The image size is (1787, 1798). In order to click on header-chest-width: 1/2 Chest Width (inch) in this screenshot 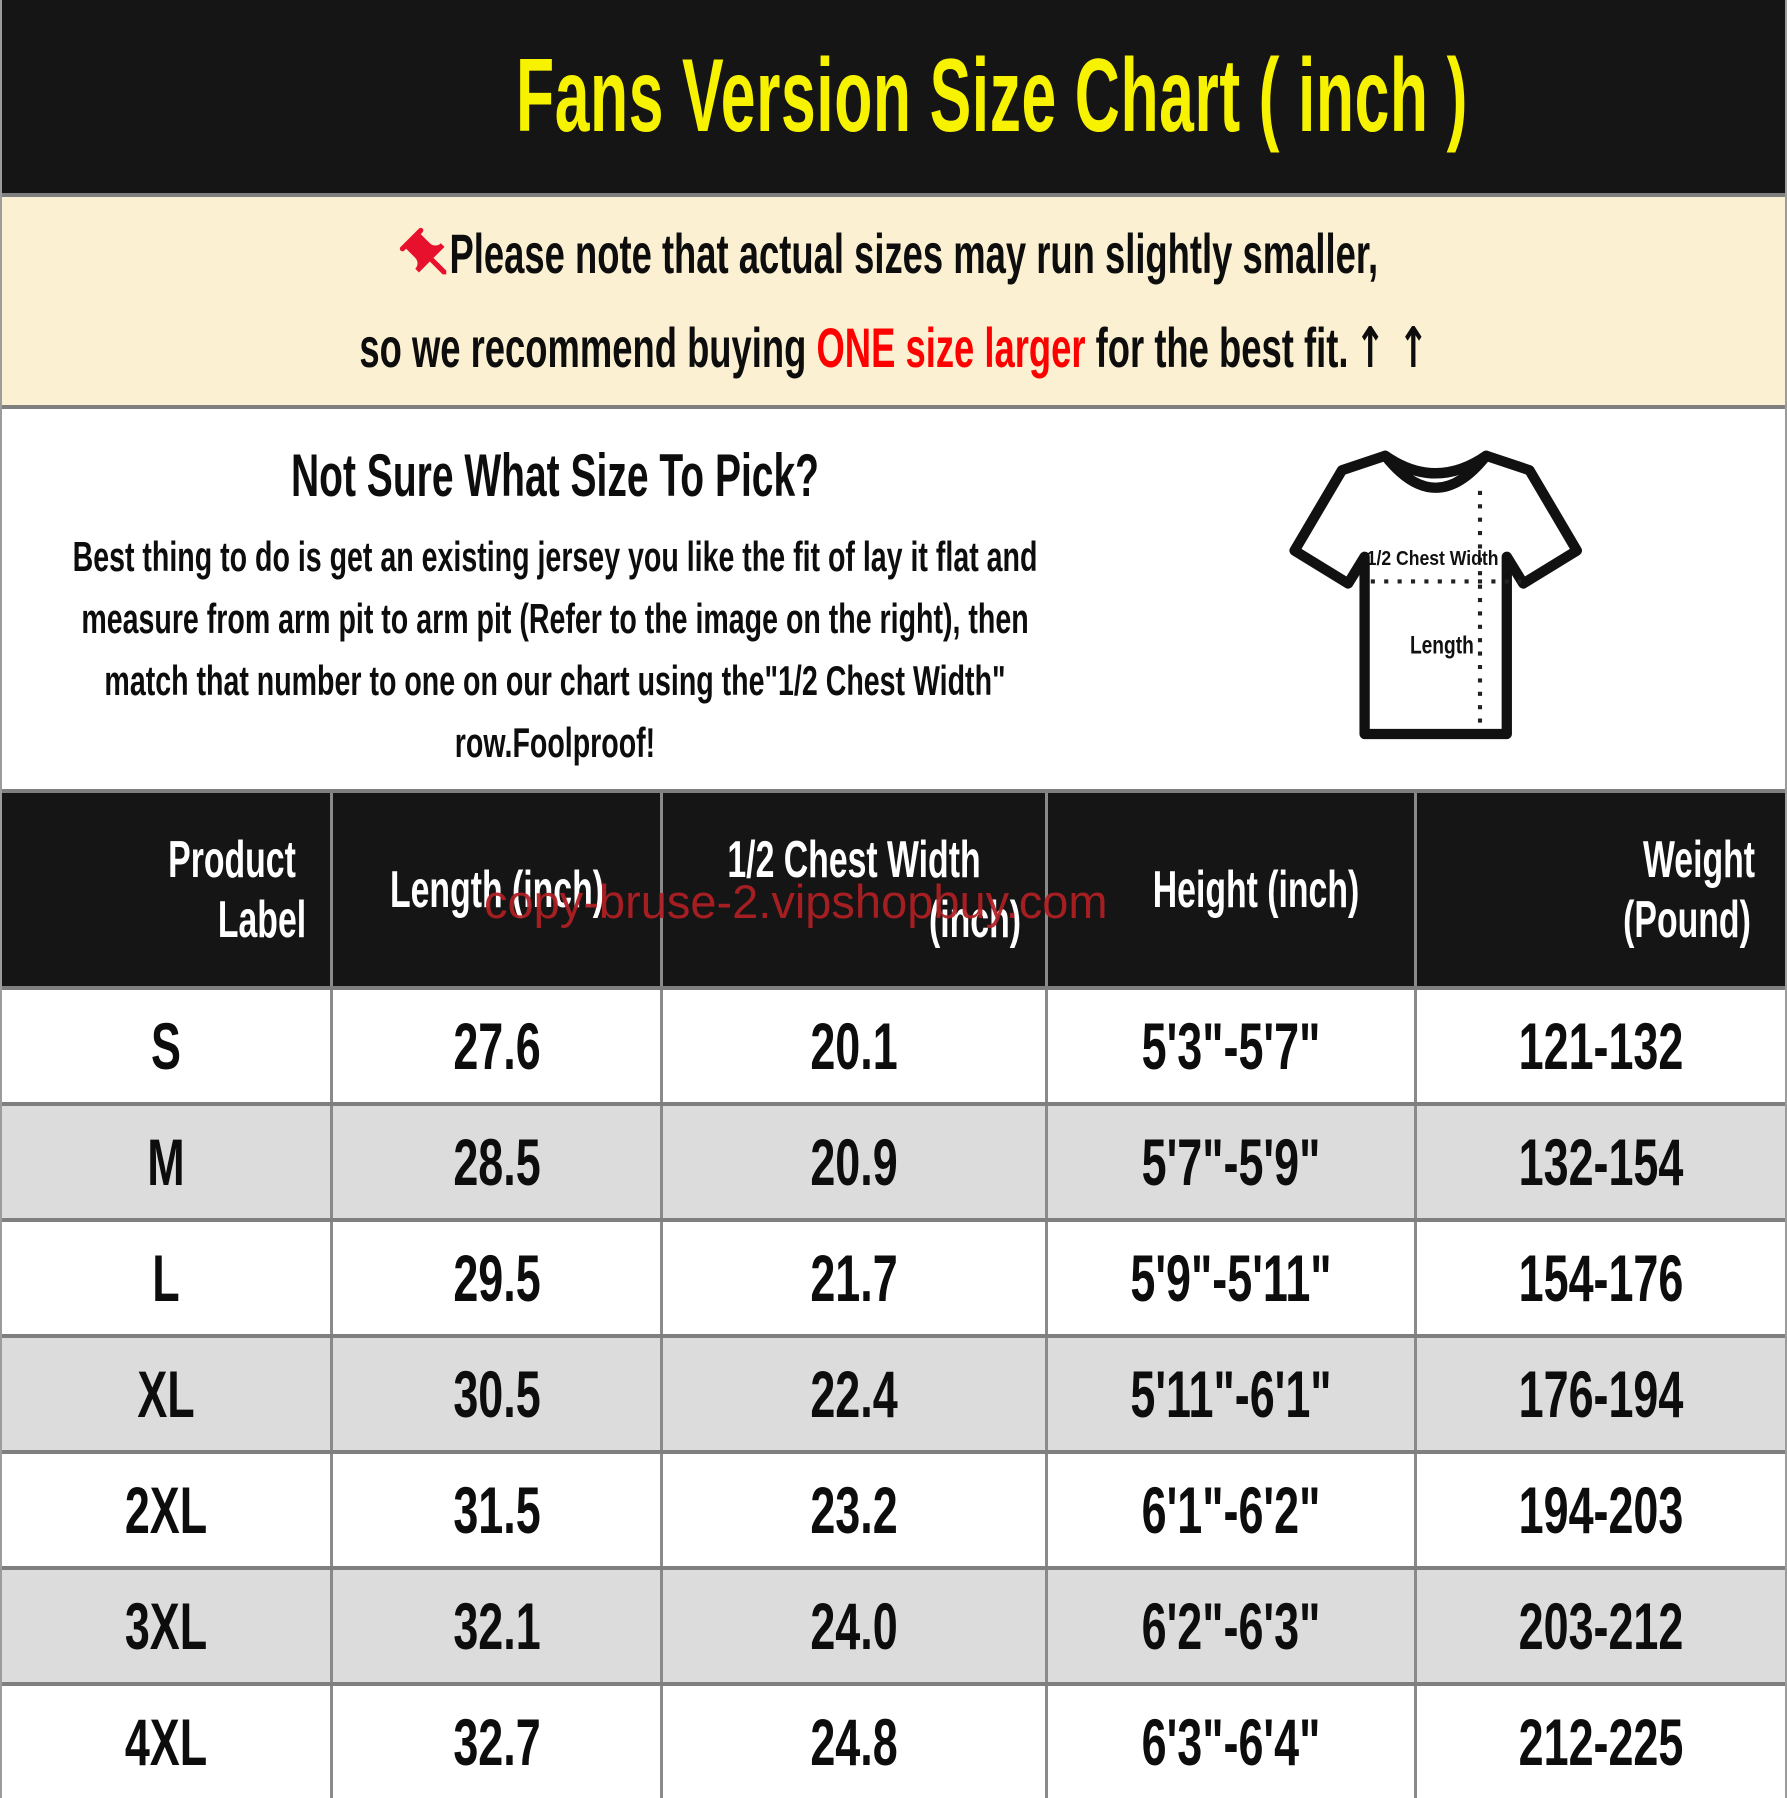, I will do `click(855, 889)`.